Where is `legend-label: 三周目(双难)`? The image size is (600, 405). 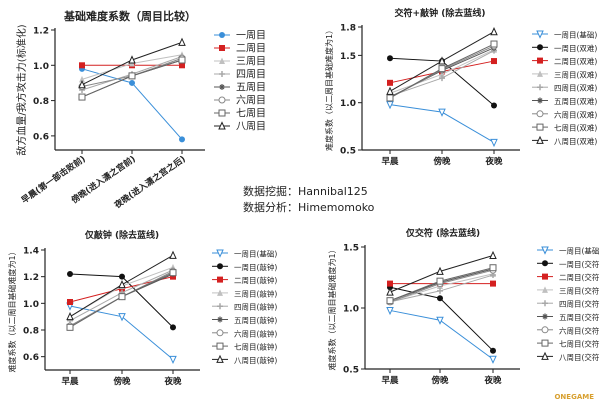 legend-label: 三周目(双难) is located at coordinates (575, 74).